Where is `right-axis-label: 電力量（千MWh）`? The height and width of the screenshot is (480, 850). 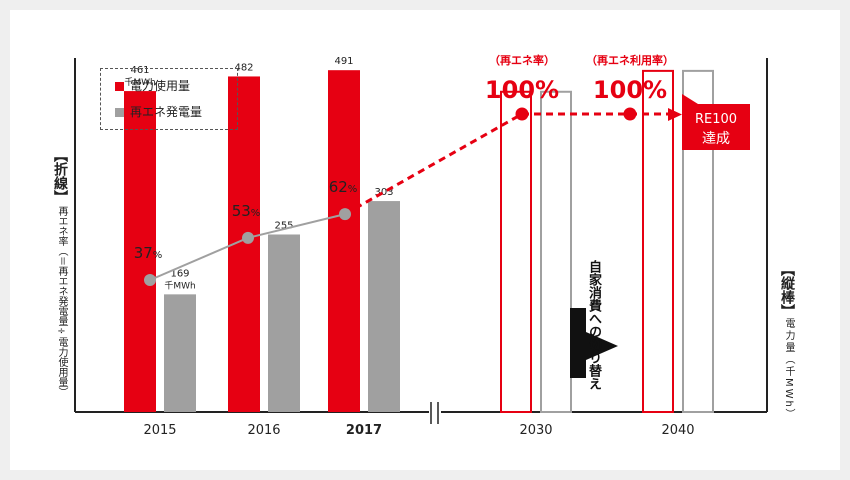 right-axis-label: 電力量（千MWh） is located at coordinates (788, 369).